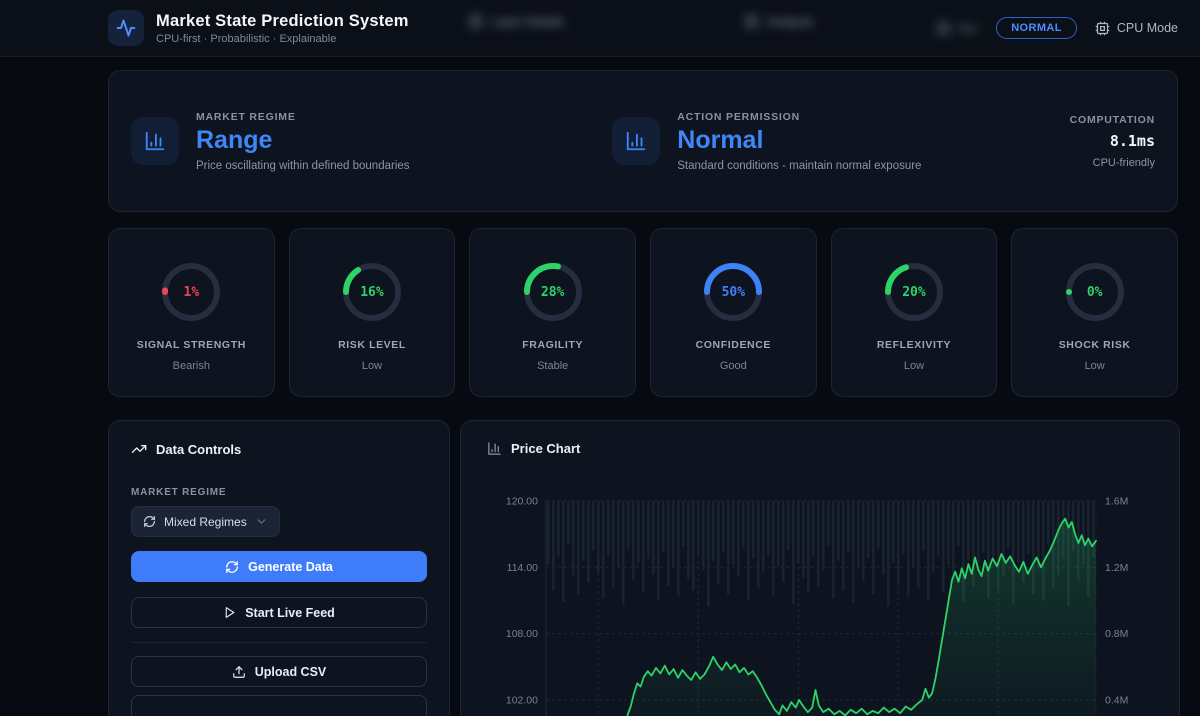 This screenshot has height=716, width=1200. Describe the element at coordinates (944, 28) in the screenshot. I see `status-icon` at that location.